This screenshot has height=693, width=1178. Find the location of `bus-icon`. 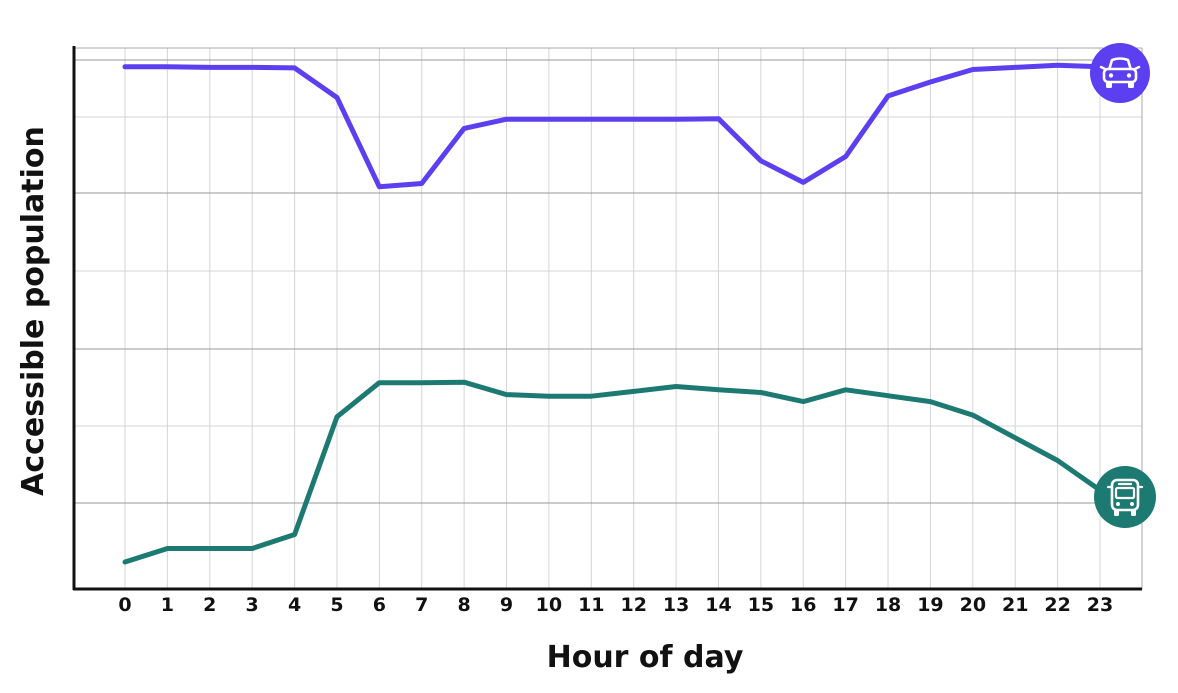

bus-icon is located at coordinates (1125, 497).